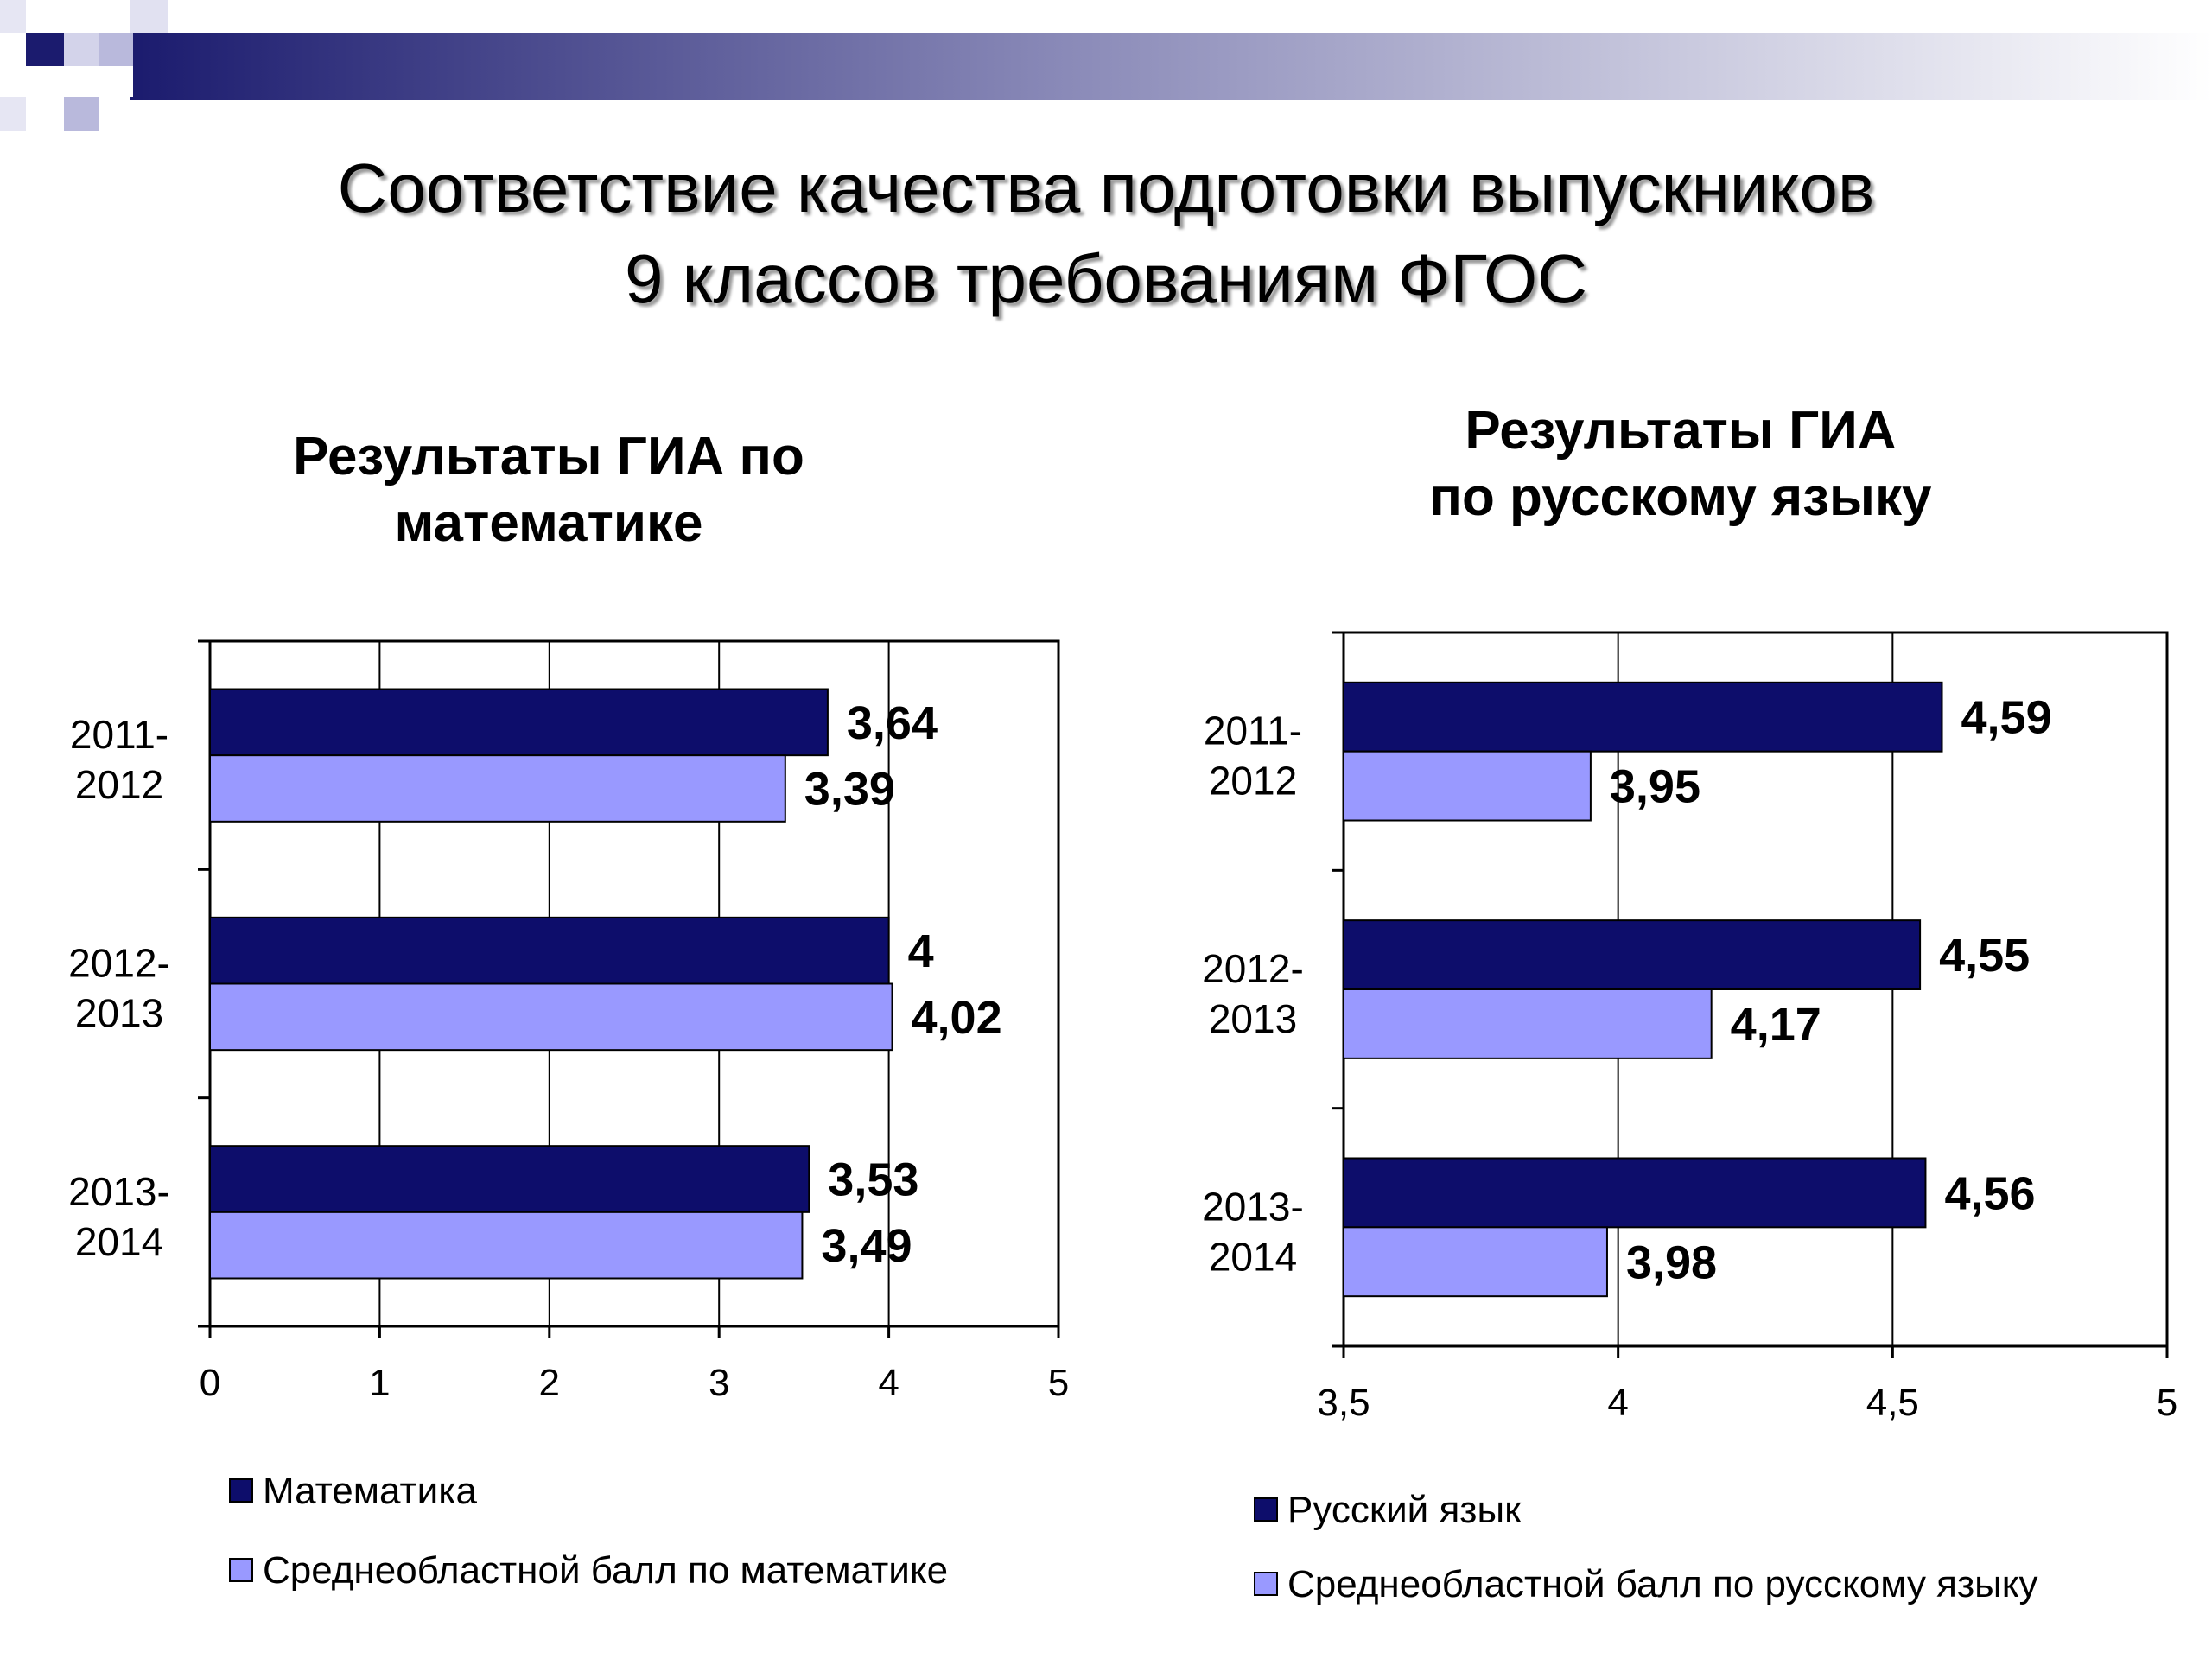  I want to click on russian-category-label-line: 2012-, so click(1253, 968).